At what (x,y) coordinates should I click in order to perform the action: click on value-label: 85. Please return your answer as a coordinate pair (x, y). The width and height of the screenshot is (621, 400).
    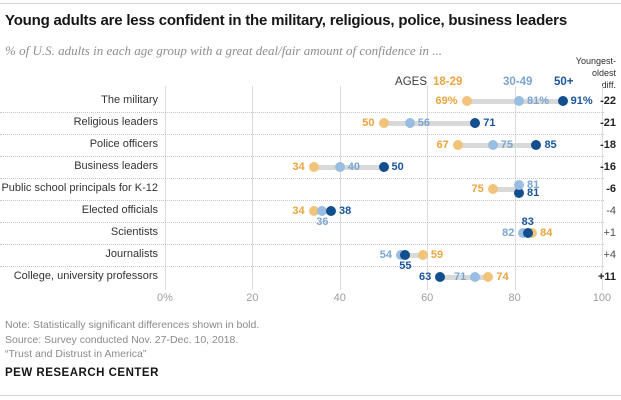
    Looking at the image, I should click on (550, 145).